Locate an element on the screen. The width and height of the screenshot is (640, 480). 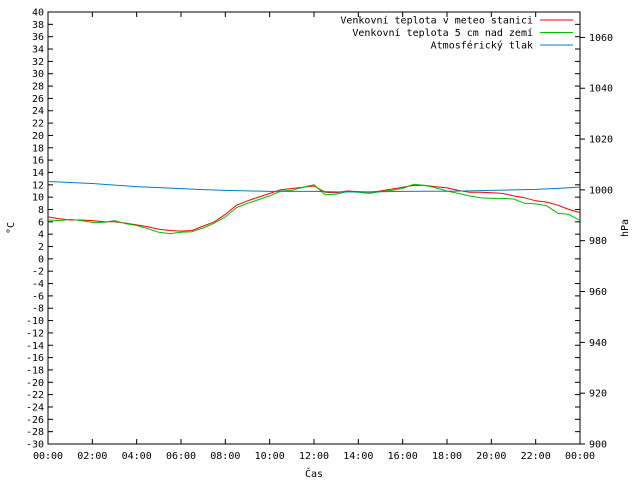
y2-tick-label: 1040 is located at coordinates (601, 89).